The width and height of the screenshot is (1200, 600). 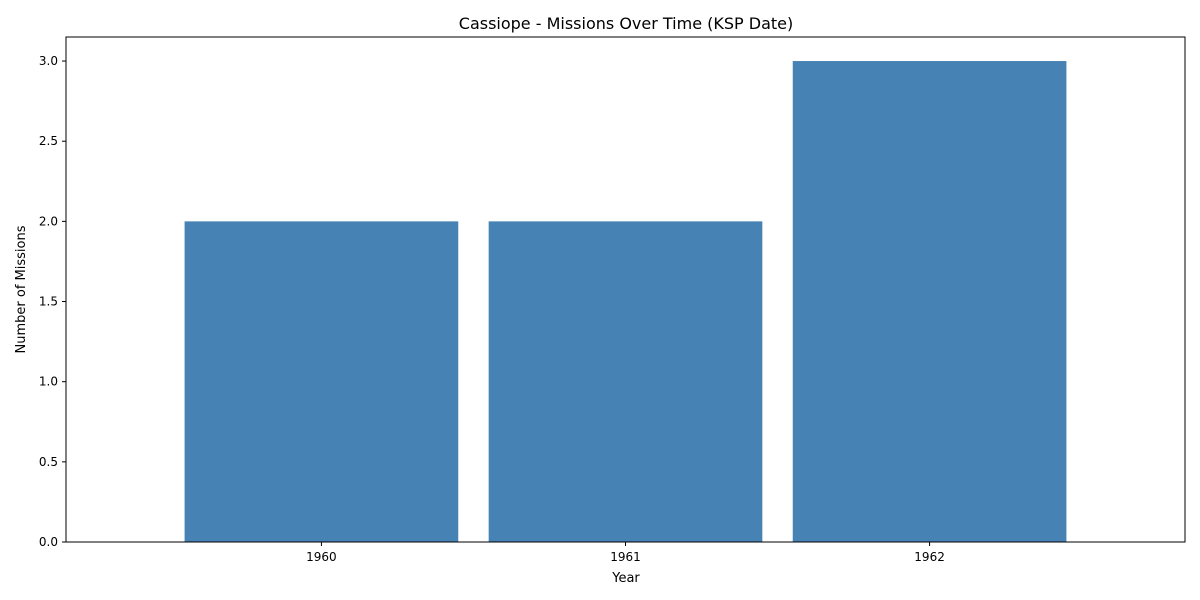 I want to click on y-tick-label: 1.5, so click(x=48, y=302).